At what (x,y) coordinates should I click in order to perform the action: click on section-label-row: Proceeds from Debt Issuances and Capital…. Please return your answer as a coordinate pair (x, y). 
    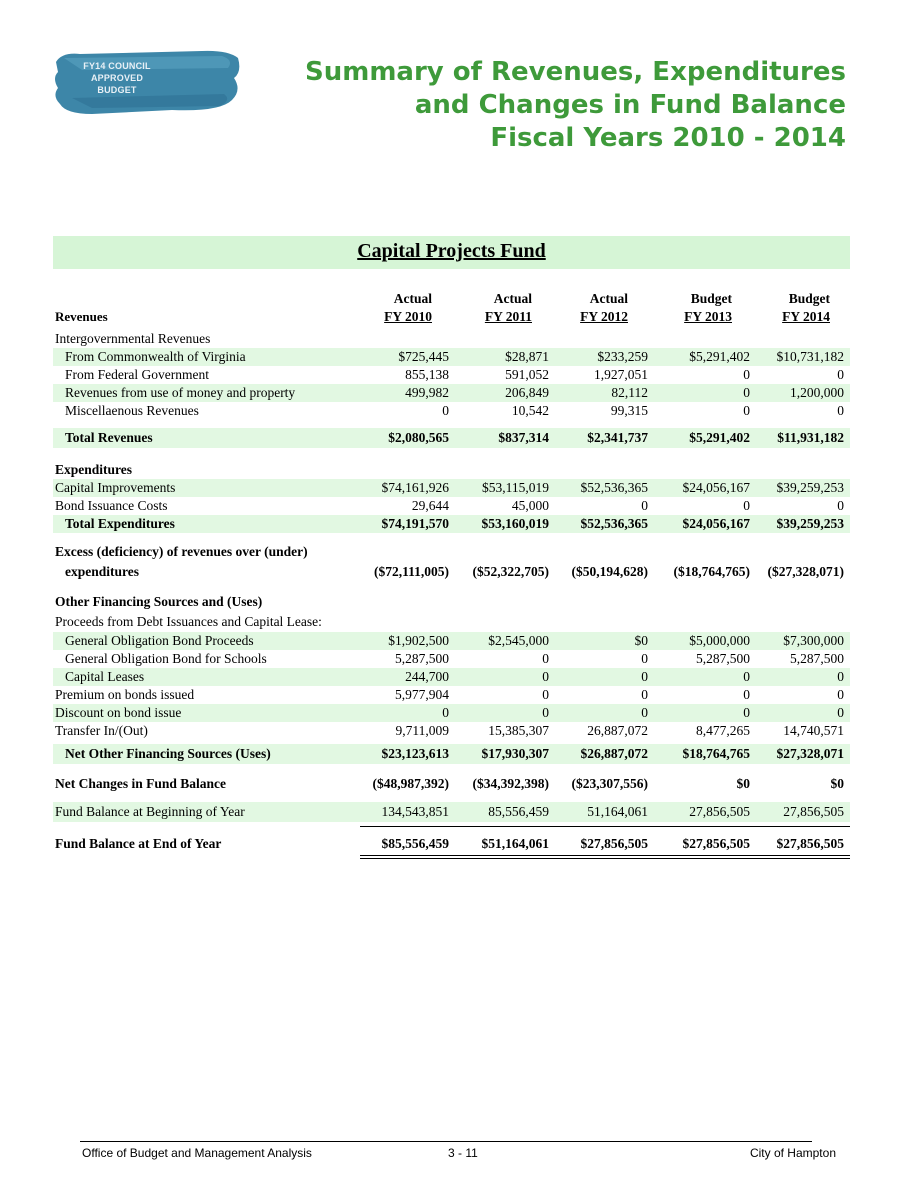
    Looking at the image, I should click on (451, 622).